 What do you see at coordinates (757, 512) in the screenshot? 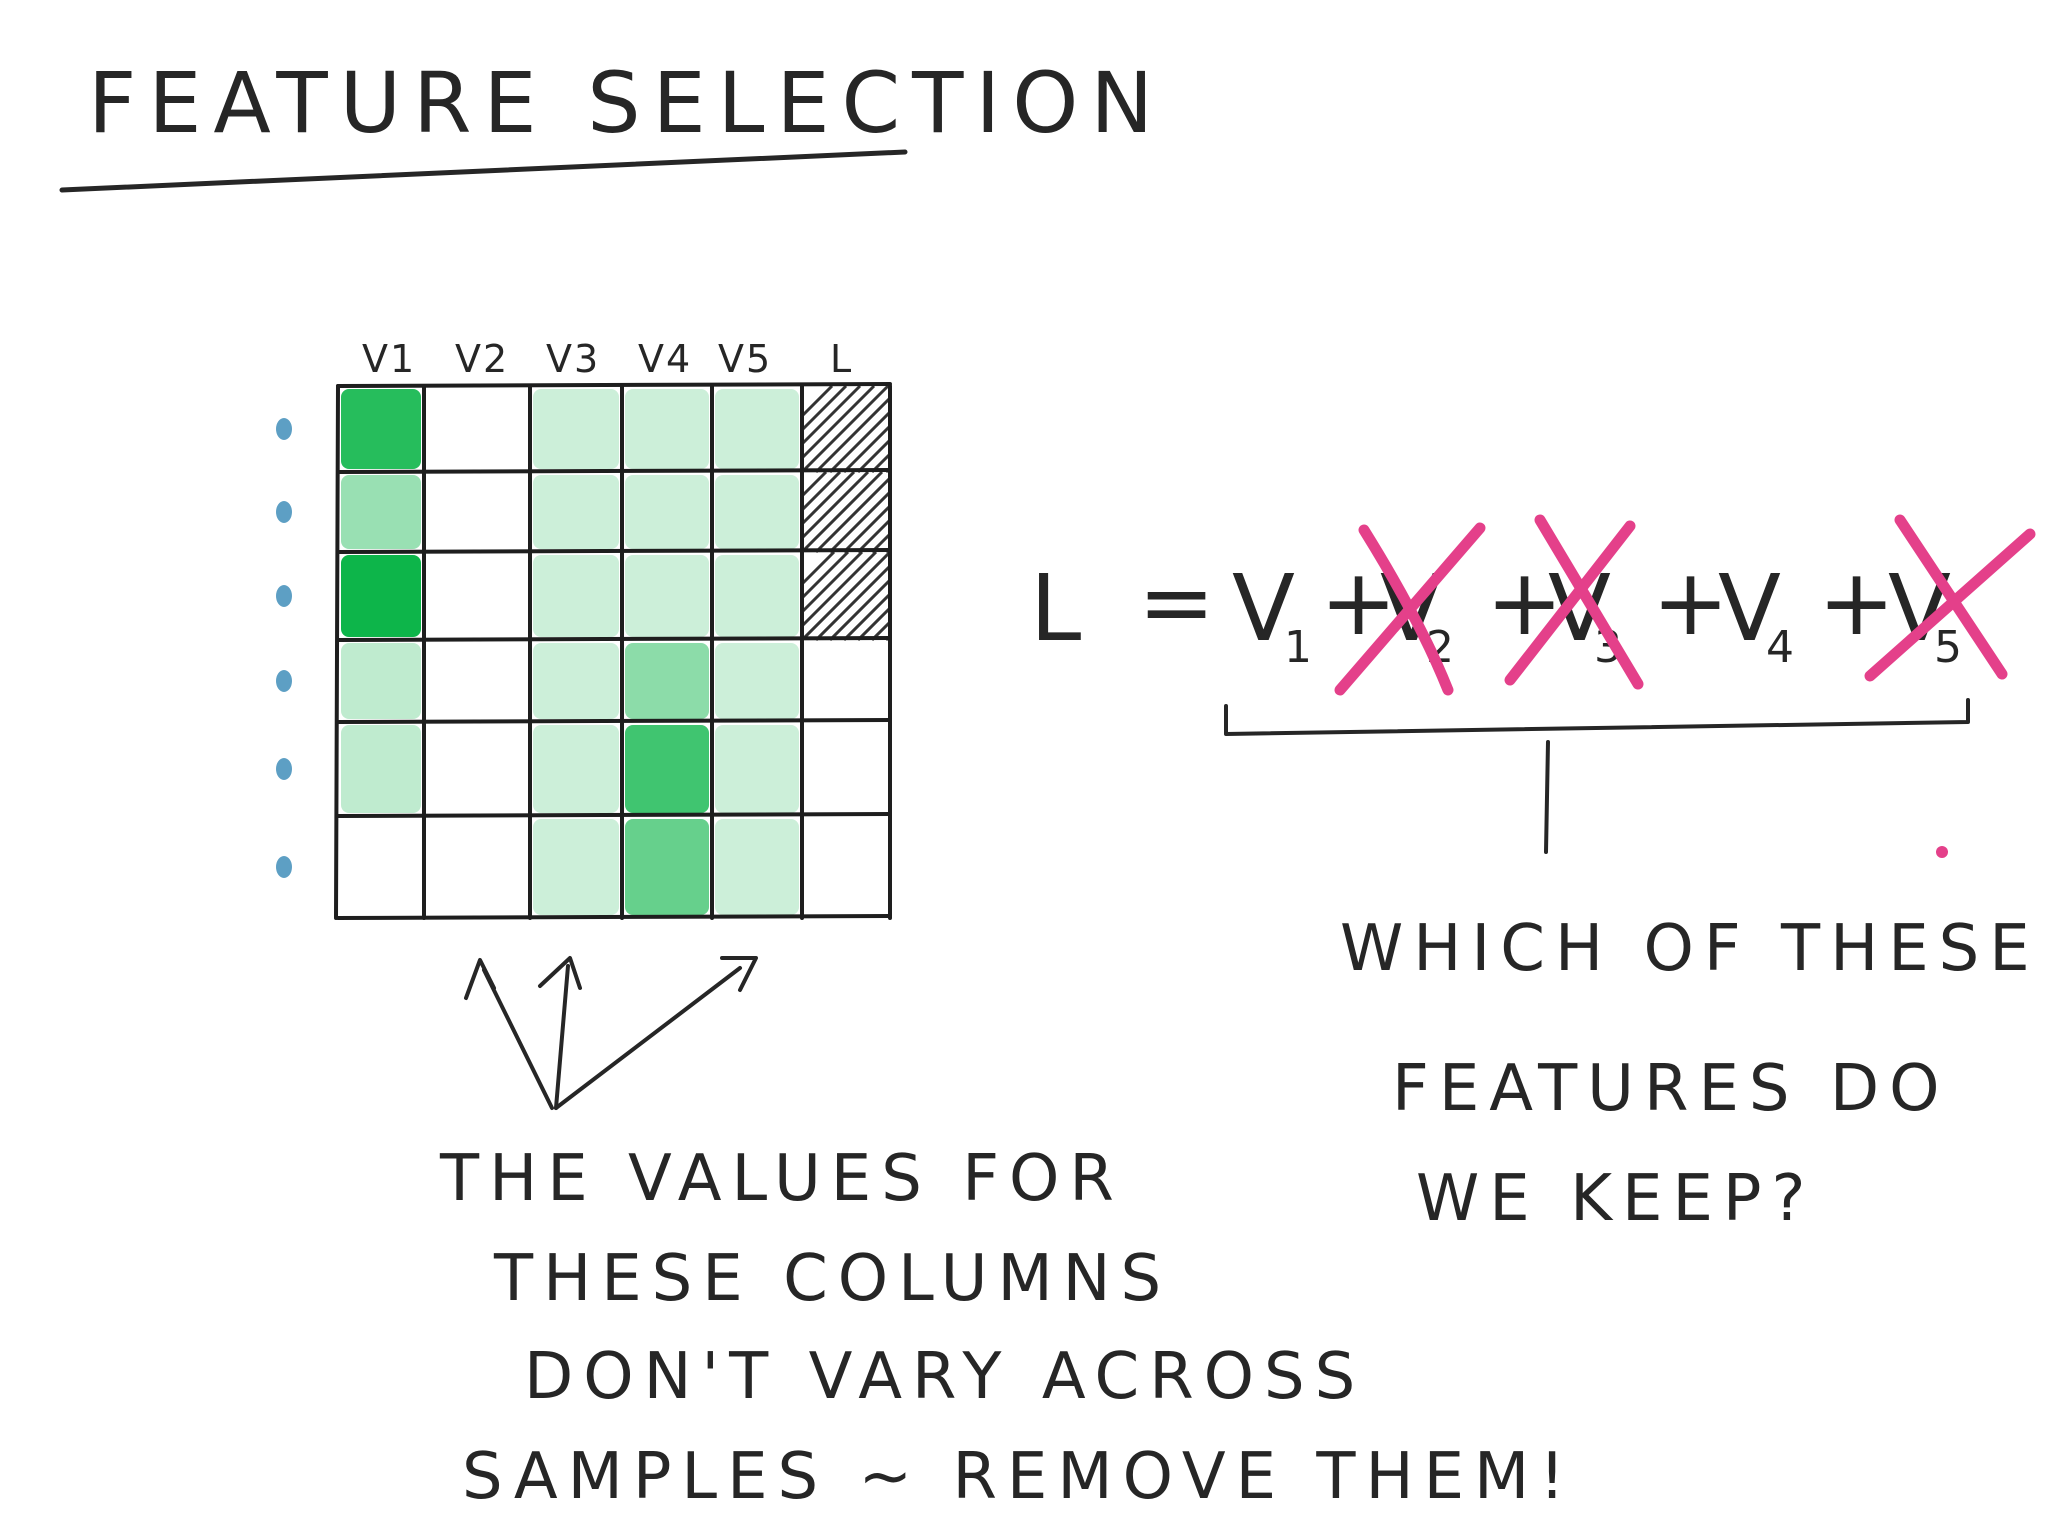
I see `matrix-cell-r2-v5` at bounding box center [757, 512].